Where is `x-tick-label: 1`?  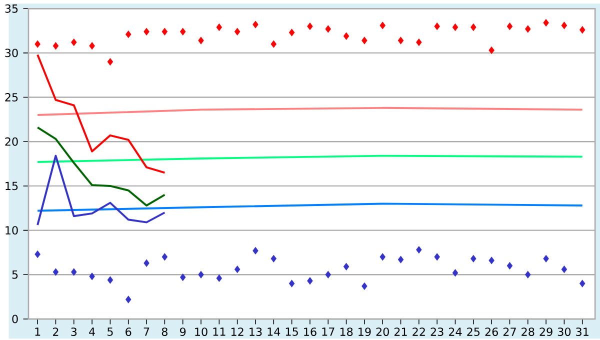 x-tick-label: 1 is located at coordinates (37, 331).